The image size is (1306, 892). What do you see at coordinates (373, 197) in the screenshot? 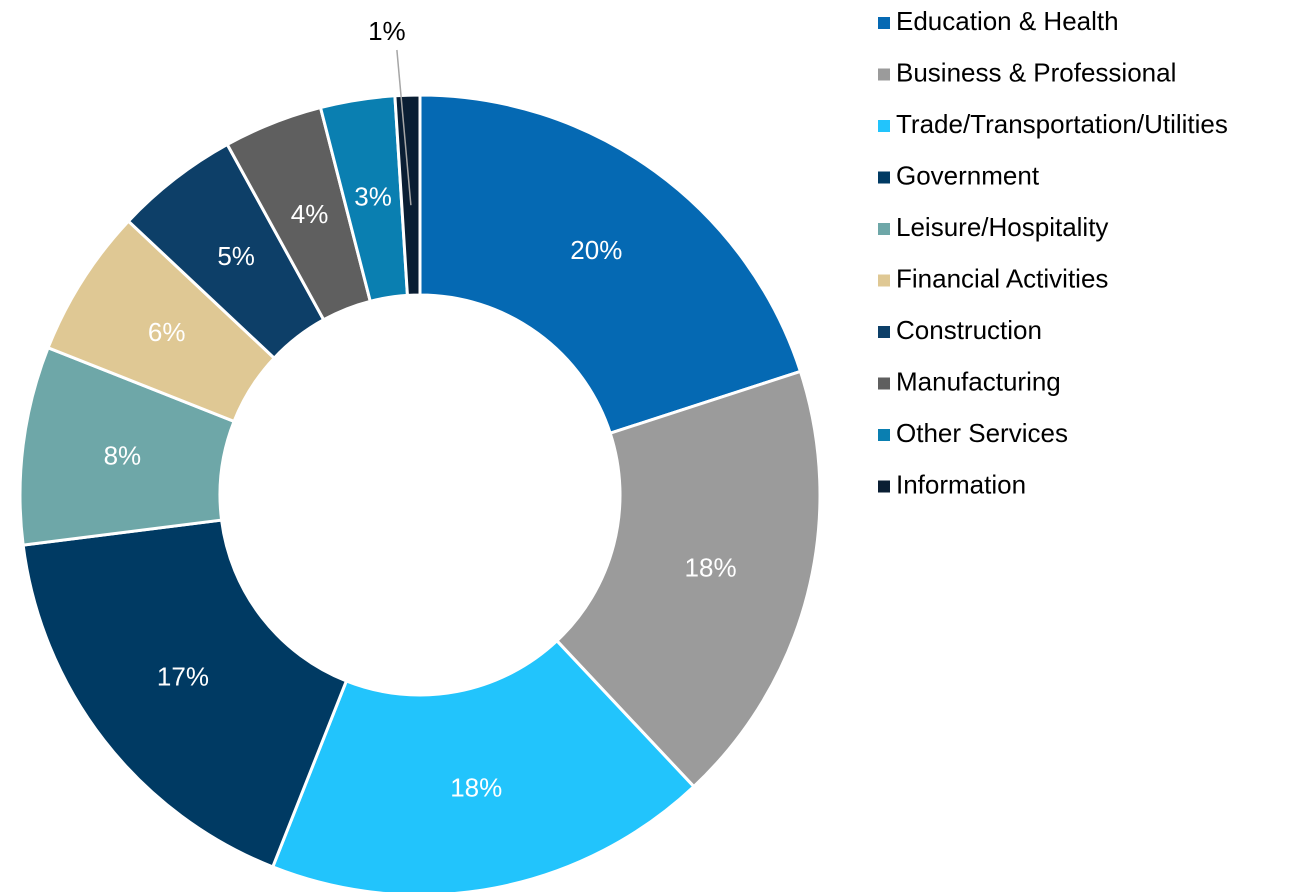
I see `slice-label: 3%` at bounding box center [373, 197].